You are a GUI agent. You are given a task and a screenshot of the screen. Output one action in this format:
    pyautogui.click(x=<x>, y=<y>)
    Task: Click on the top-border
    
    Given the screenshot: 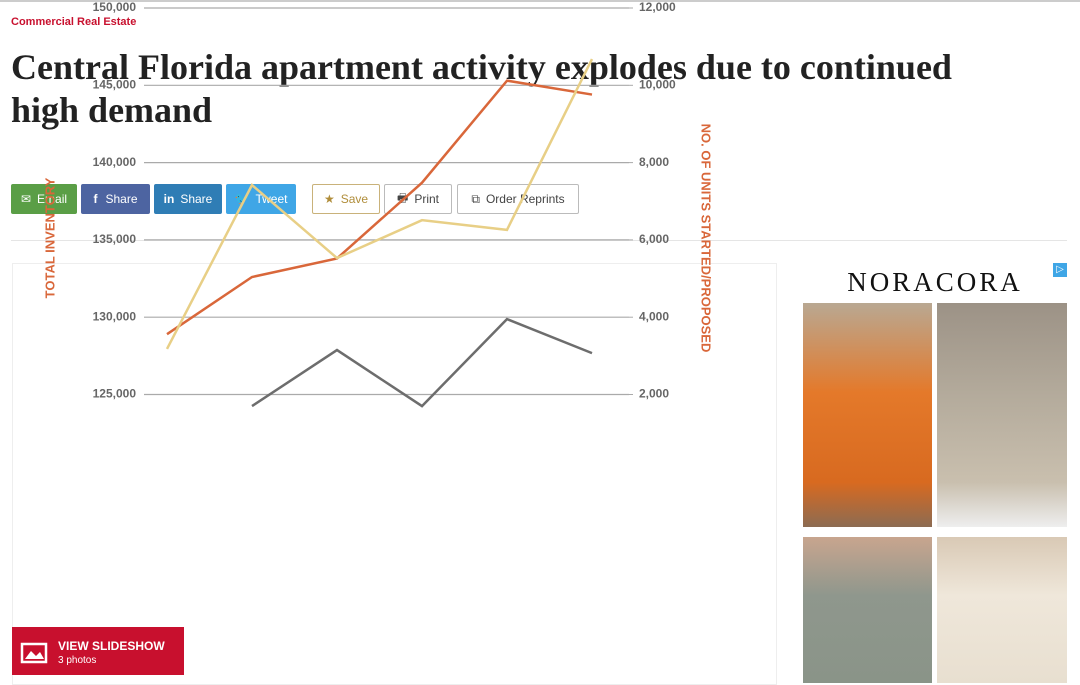 What is the action you would take?
    pyautogui.click(x=540, y=1)
    